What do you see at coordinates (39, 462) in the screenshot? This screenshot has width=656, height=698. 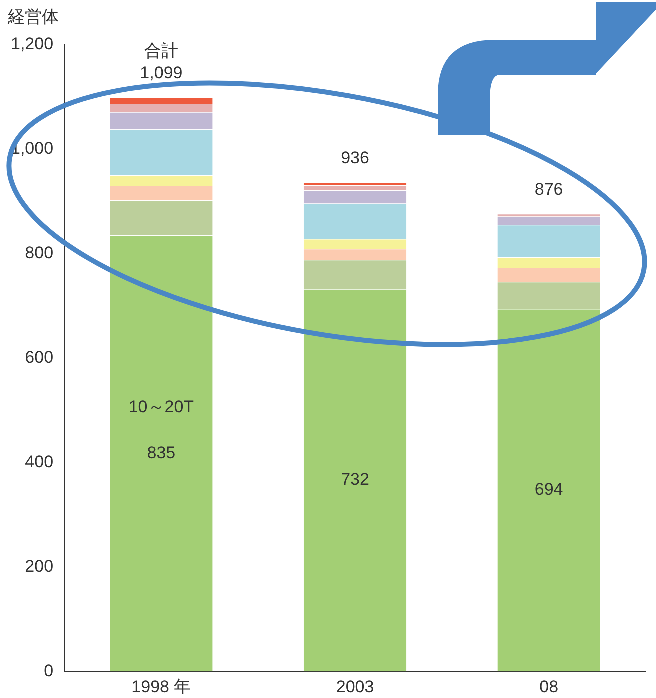 I see `y-tick-label: 400` at bounding box center [39, 462].